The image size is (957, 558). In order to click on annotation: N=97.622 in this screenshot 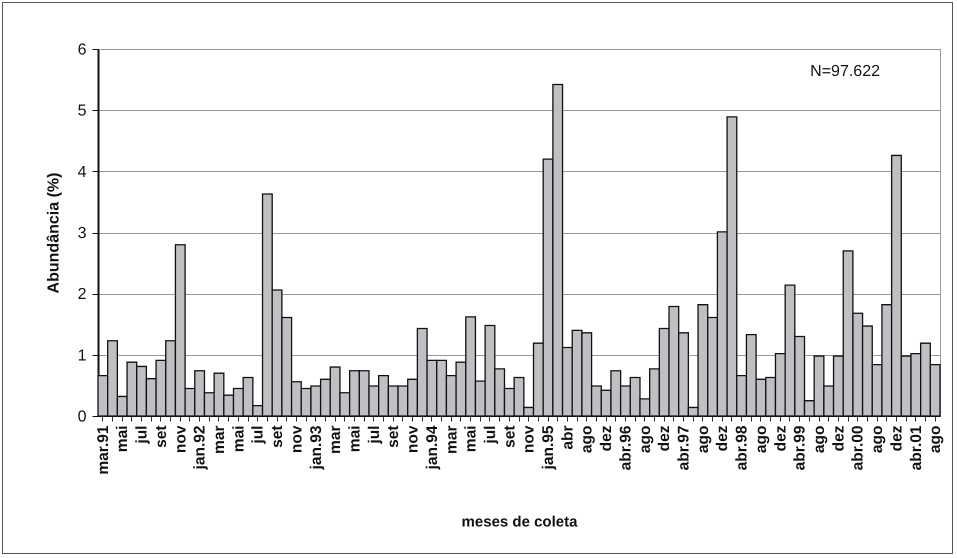, I will do `click(845, 71)`.